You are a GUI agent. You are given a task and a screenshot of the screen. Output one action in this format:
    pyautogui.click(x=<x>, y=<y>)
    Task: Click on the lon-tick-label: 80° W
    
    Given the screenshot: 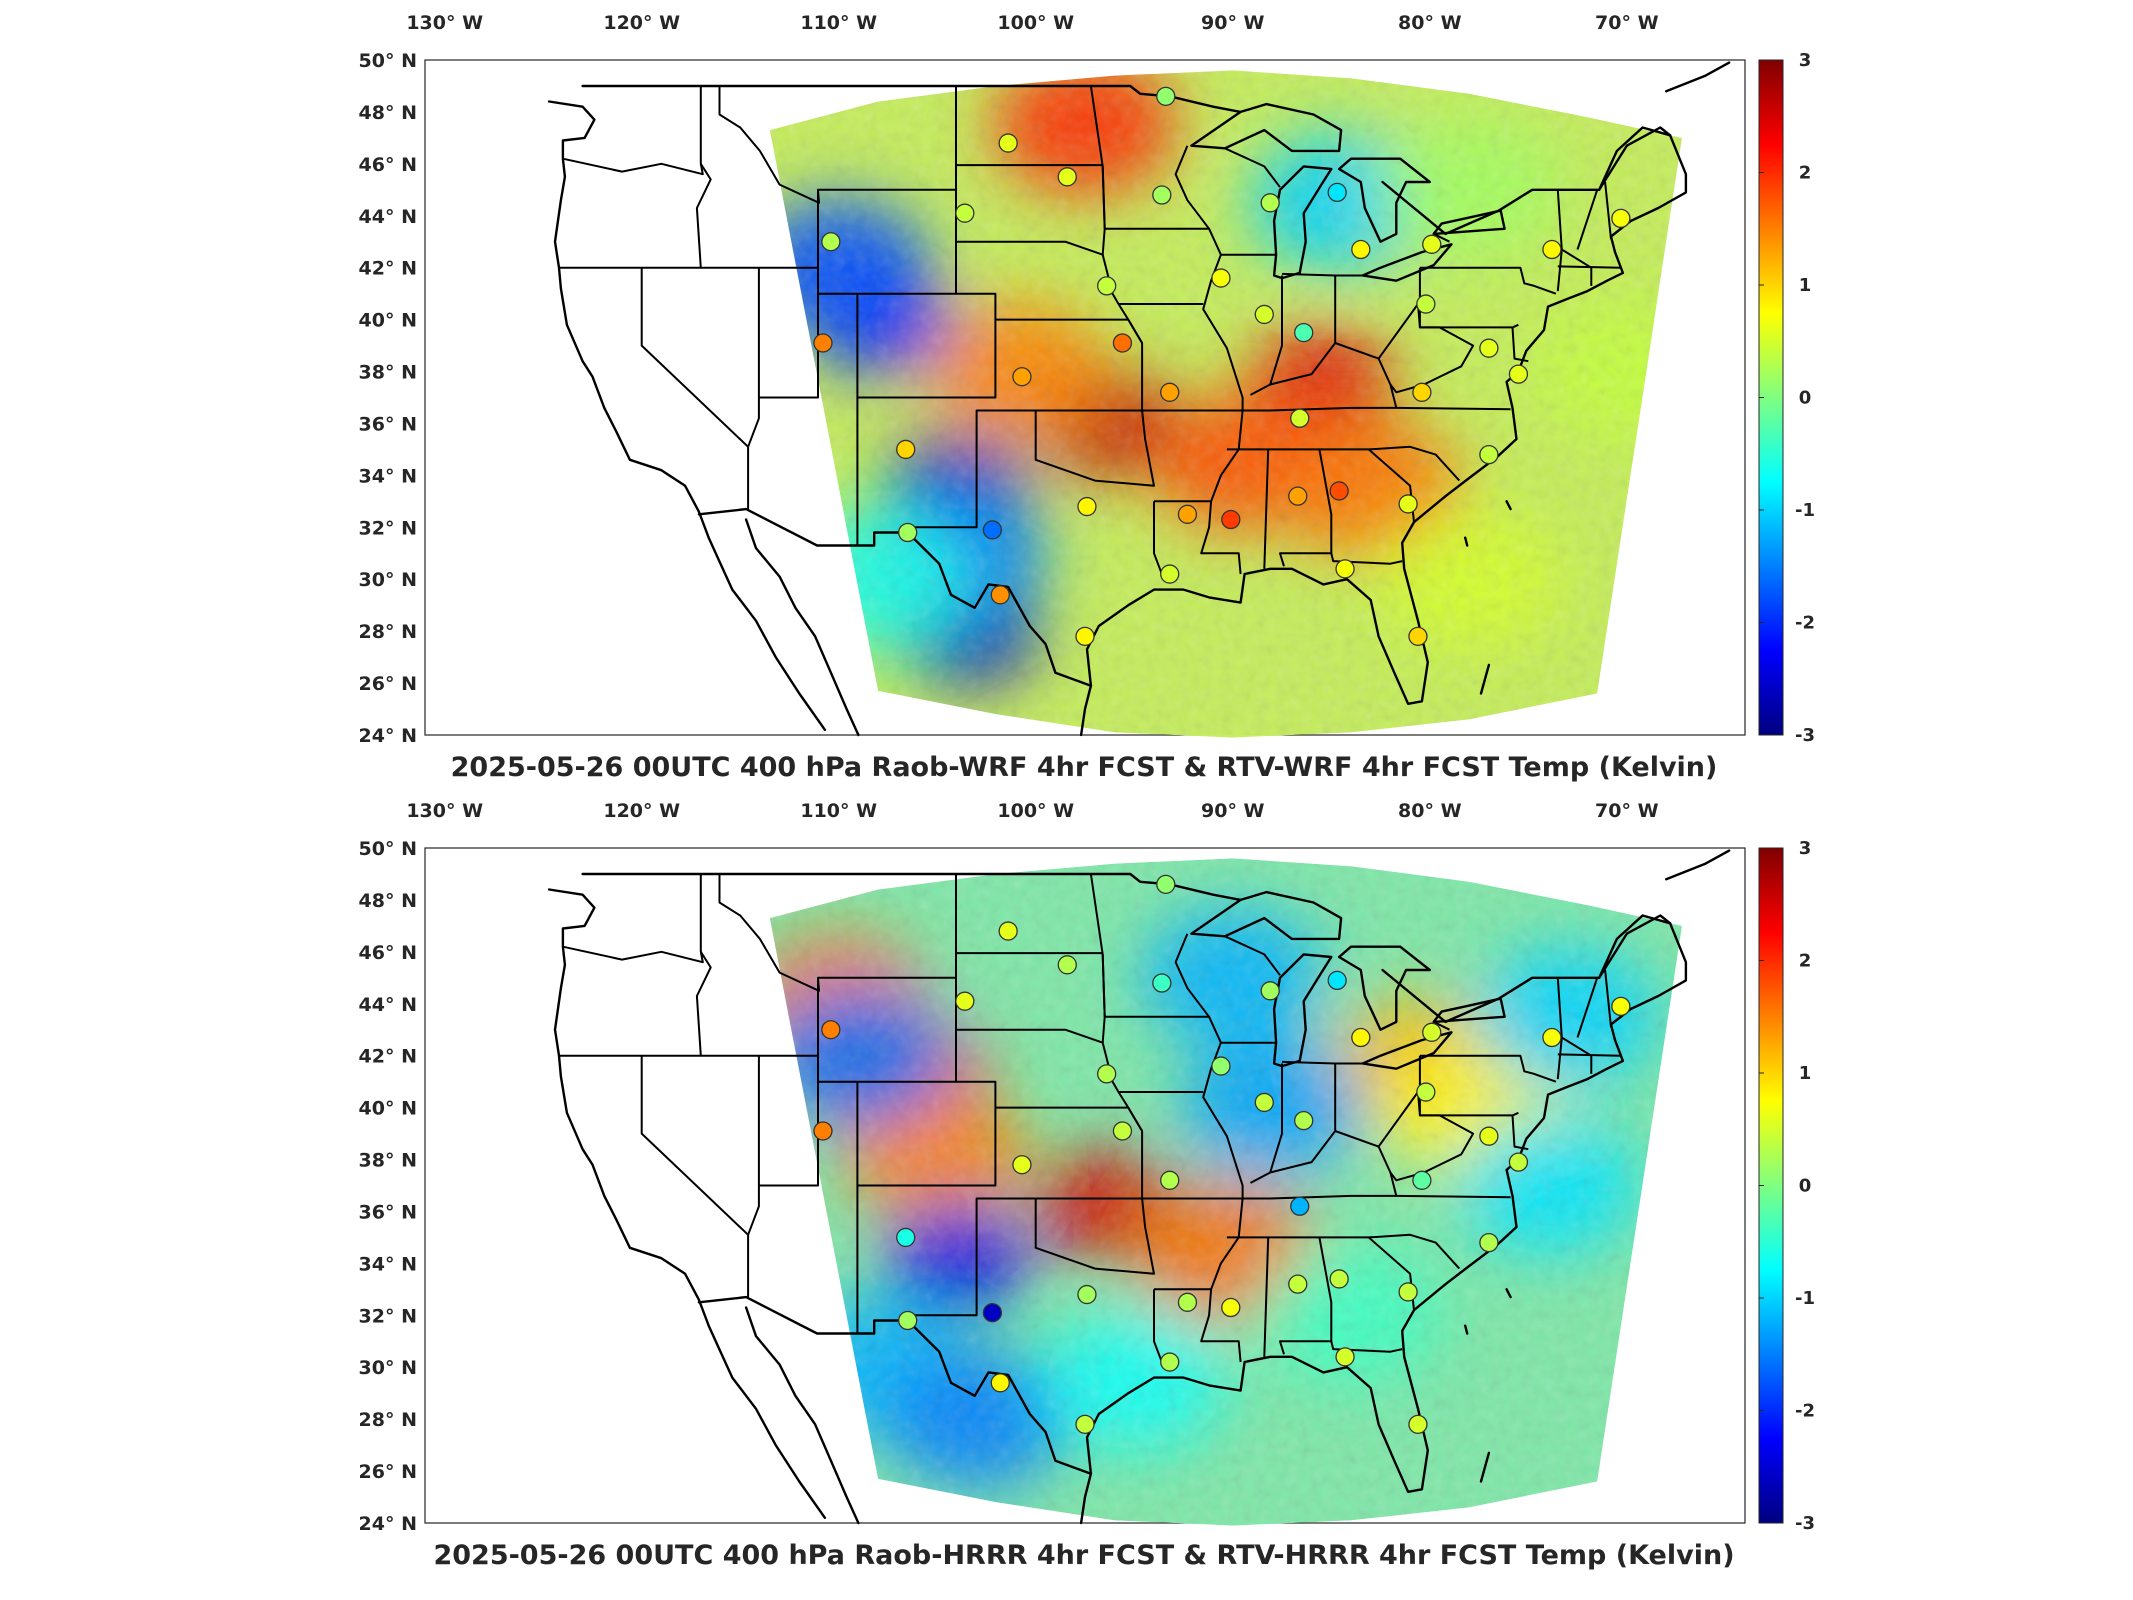 What is the action you would take?
    pyautogui.click(x=1430, y=811)
    